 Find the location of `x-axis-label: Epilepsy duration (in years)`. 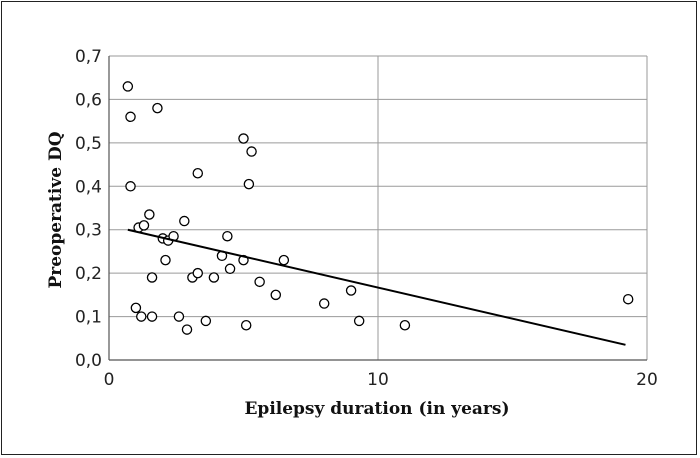

x-axis-label: Epilepsy duration (in years) is located at coordinates (376, 409).